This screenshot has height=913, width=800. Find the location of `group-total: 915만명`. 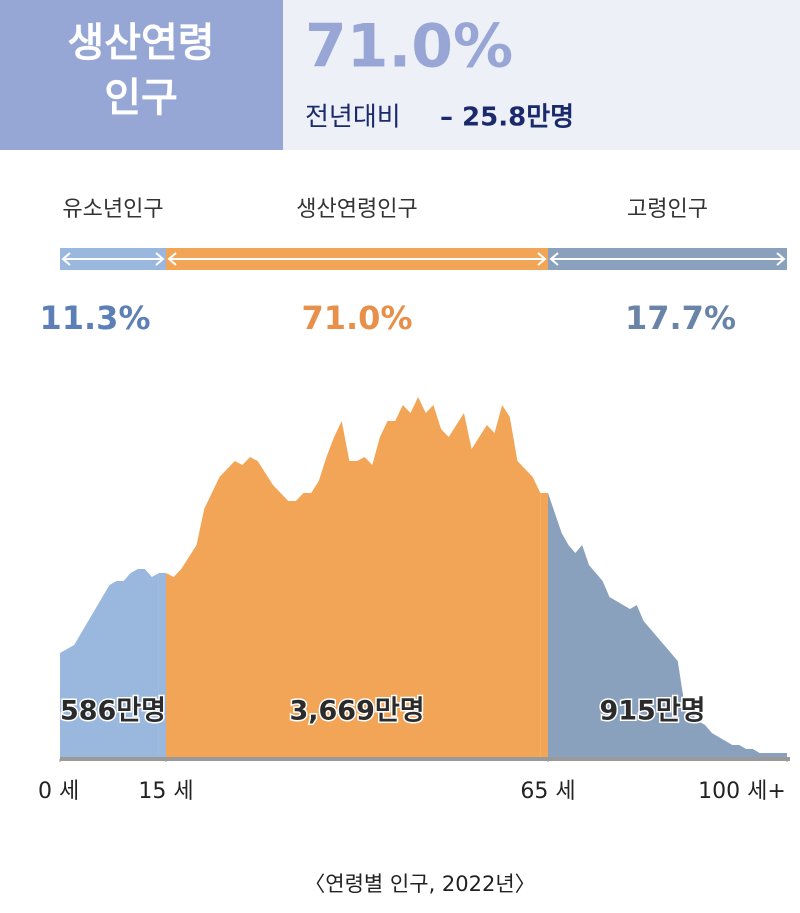

group-total: 915만명 is located at coordinates (652, 711).